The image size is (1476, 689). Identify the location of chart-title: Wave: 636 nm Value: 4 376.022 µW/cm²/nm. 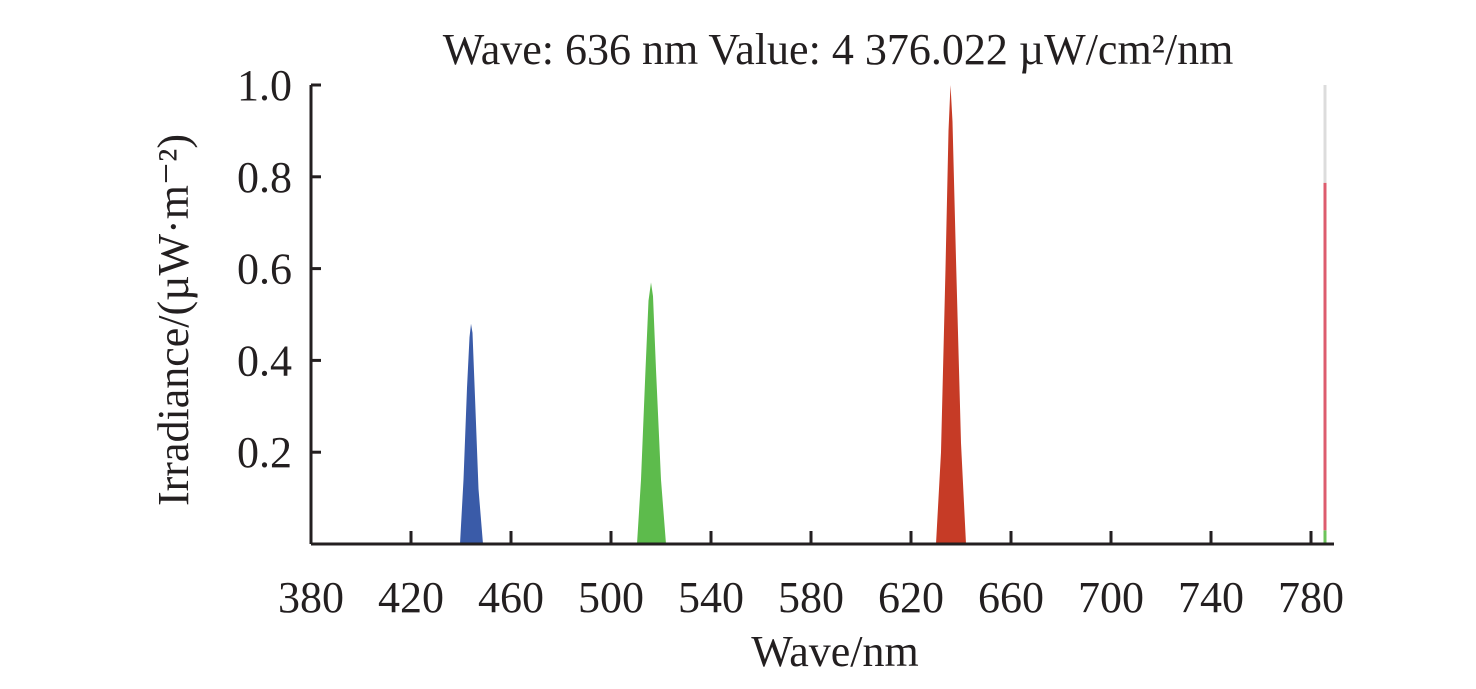
(838, 49).